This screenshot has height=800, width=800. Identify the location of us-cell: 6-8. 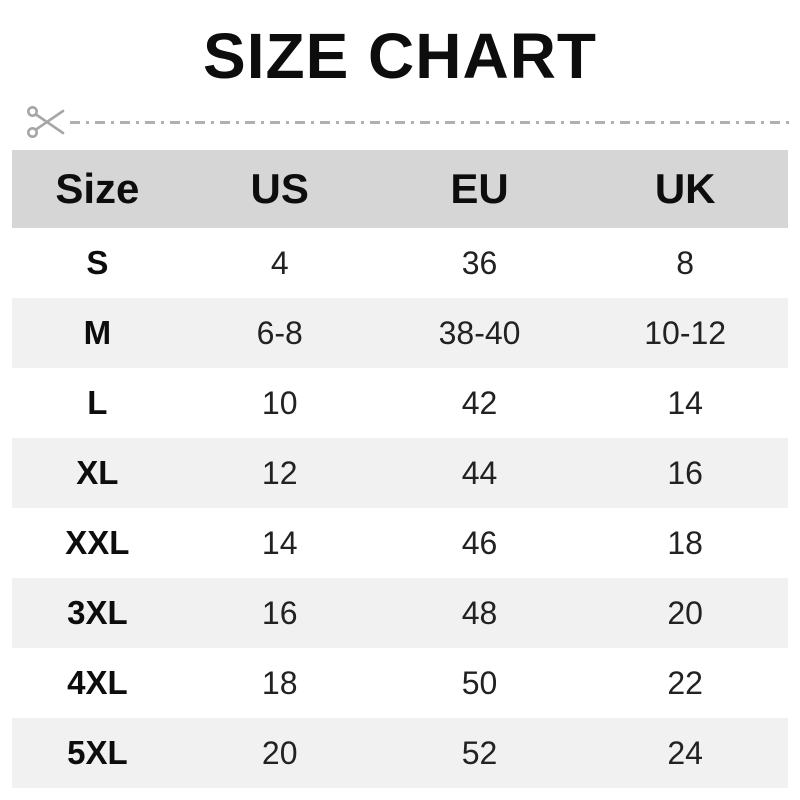
(279, 332).